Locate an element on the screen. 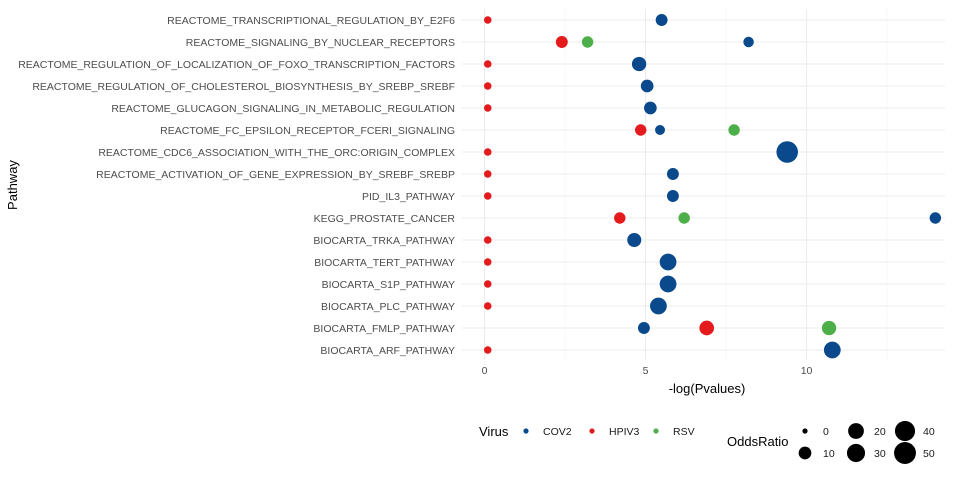  x-tick-label: 5 is located at coordinates (646, 371).